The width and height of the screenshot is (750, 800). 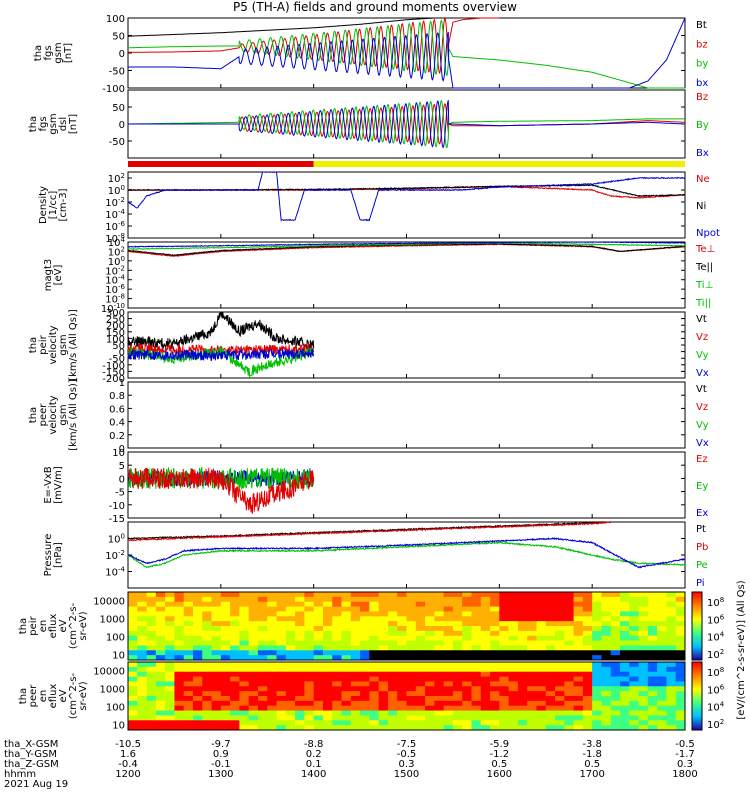 What do you see at coordinates (58, 275) in the screenshot?
I see `y-axis-label: [eV]` at bounding box center [58, 275].